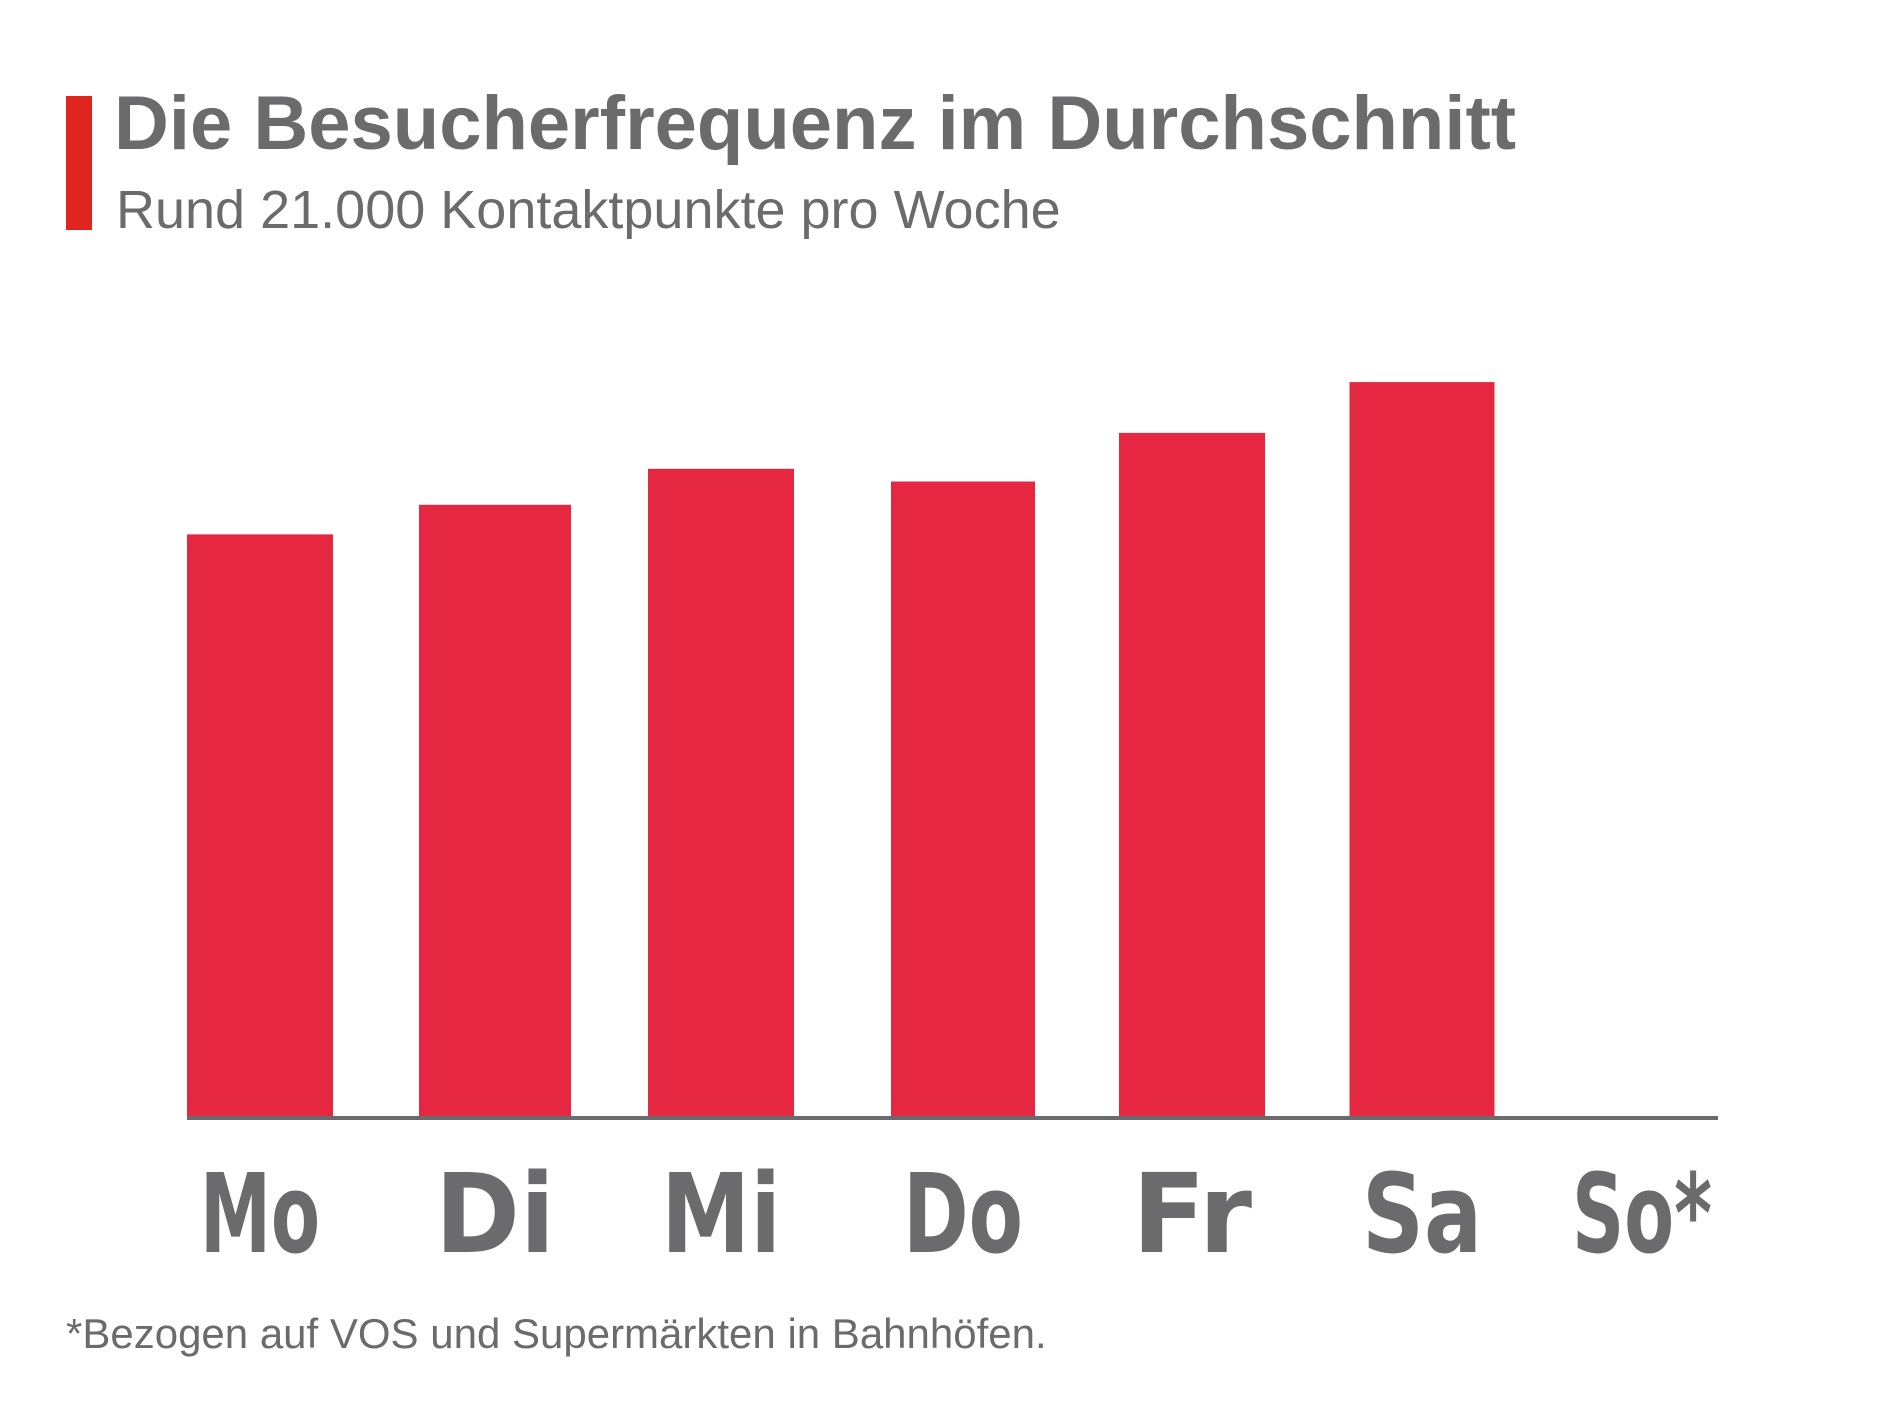  What do you see at coordinates (588, 210) in the screenshot?
I see `chart-subtitle: Rund 21.000 Kontaktpunkte pro Woche` at bounding box center [588, 210].